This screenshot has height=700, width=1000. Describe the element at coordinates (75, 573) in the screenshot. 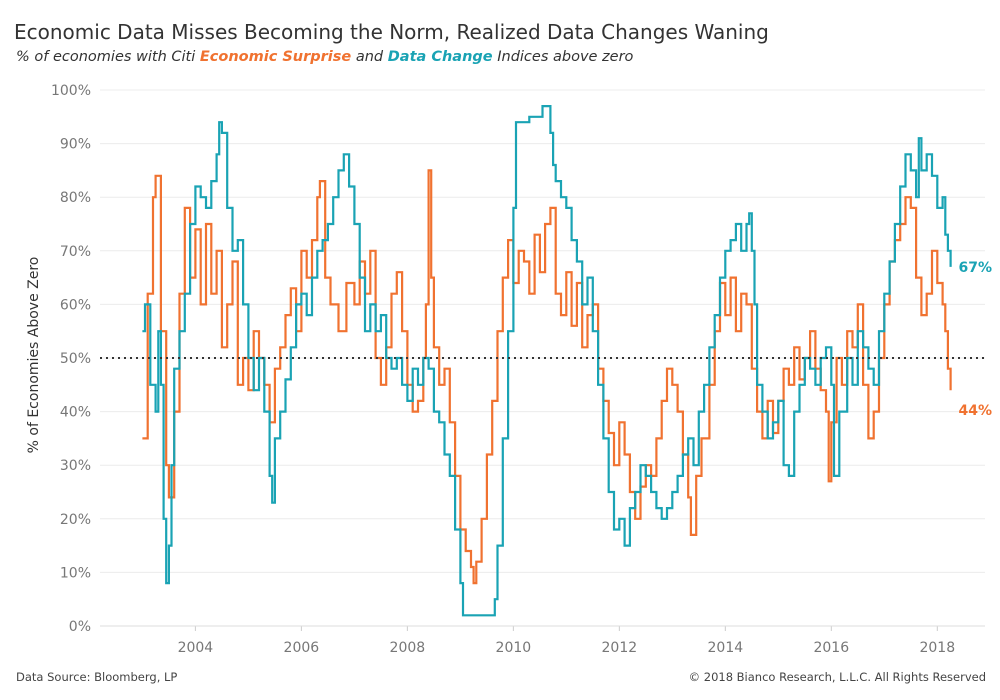

I see `y-tick-label-10: 10%` at that location.